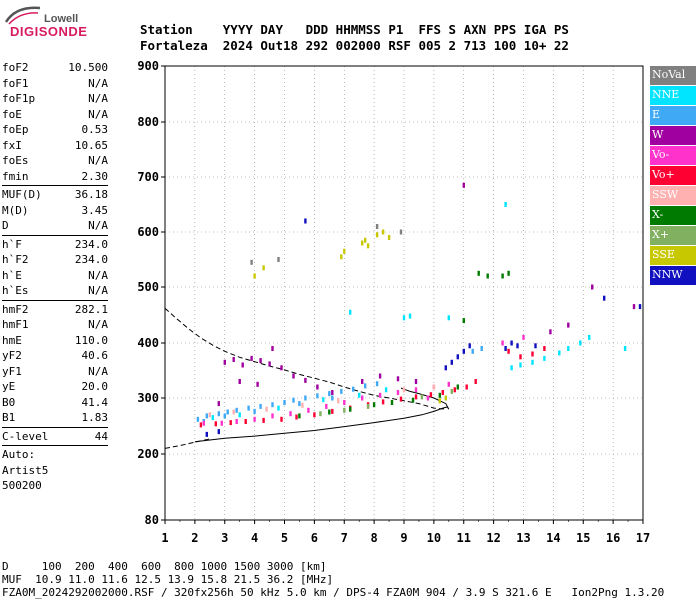 This screenshot has height=600, width=700. Describe the element at coordinates (15, 309) in the screenshot. I see `param-name: hmF2` at that location.